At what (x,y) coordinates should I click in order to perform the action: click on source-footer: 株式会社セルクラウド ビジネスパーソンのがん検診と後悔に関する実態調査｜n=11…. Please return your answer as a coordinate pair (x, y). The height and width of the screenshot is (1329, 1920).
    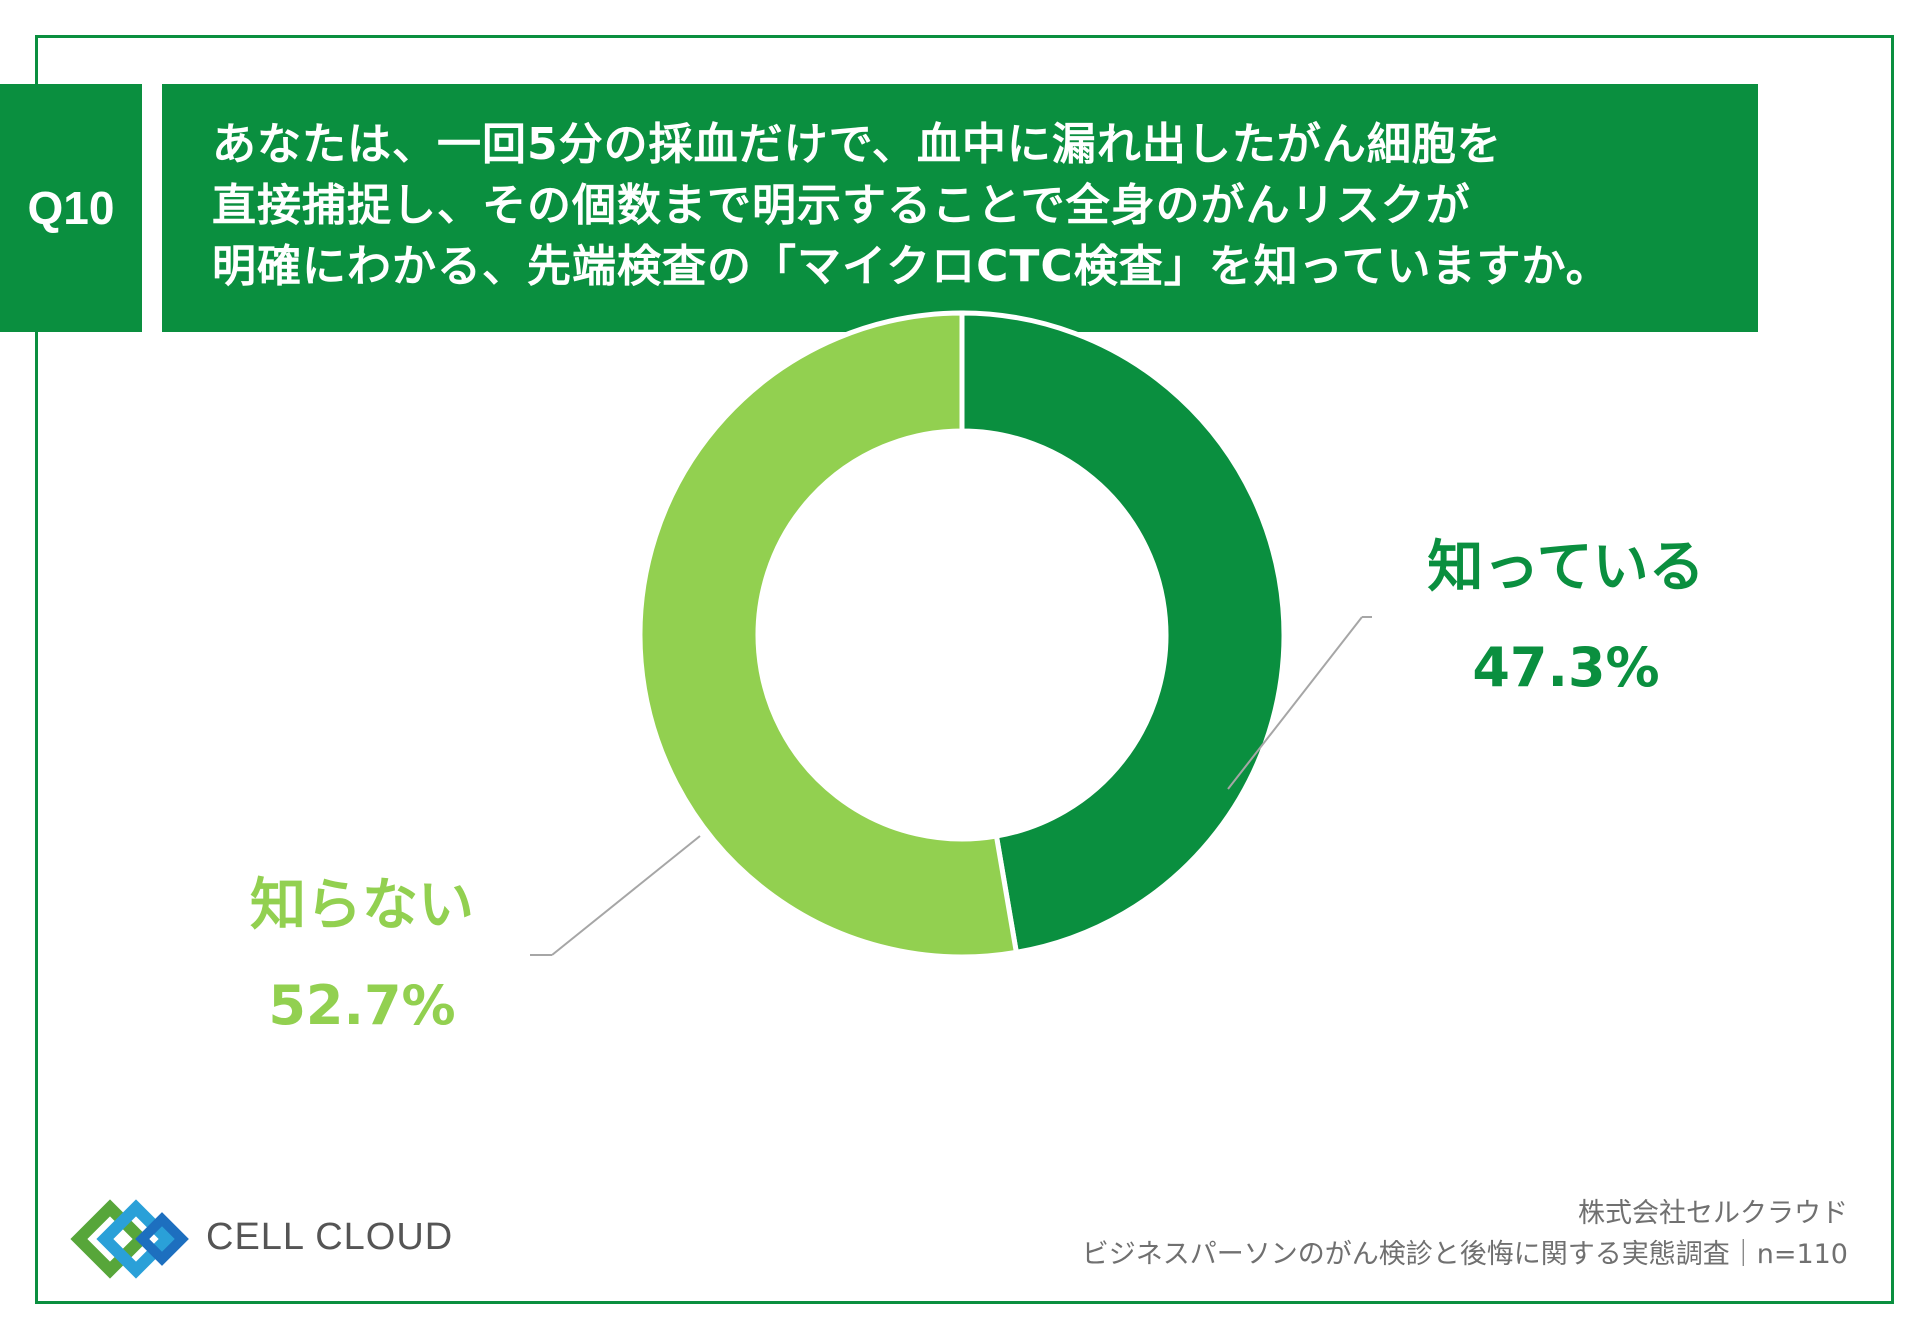
    Looking at the image, I should click on (1465, 1234).